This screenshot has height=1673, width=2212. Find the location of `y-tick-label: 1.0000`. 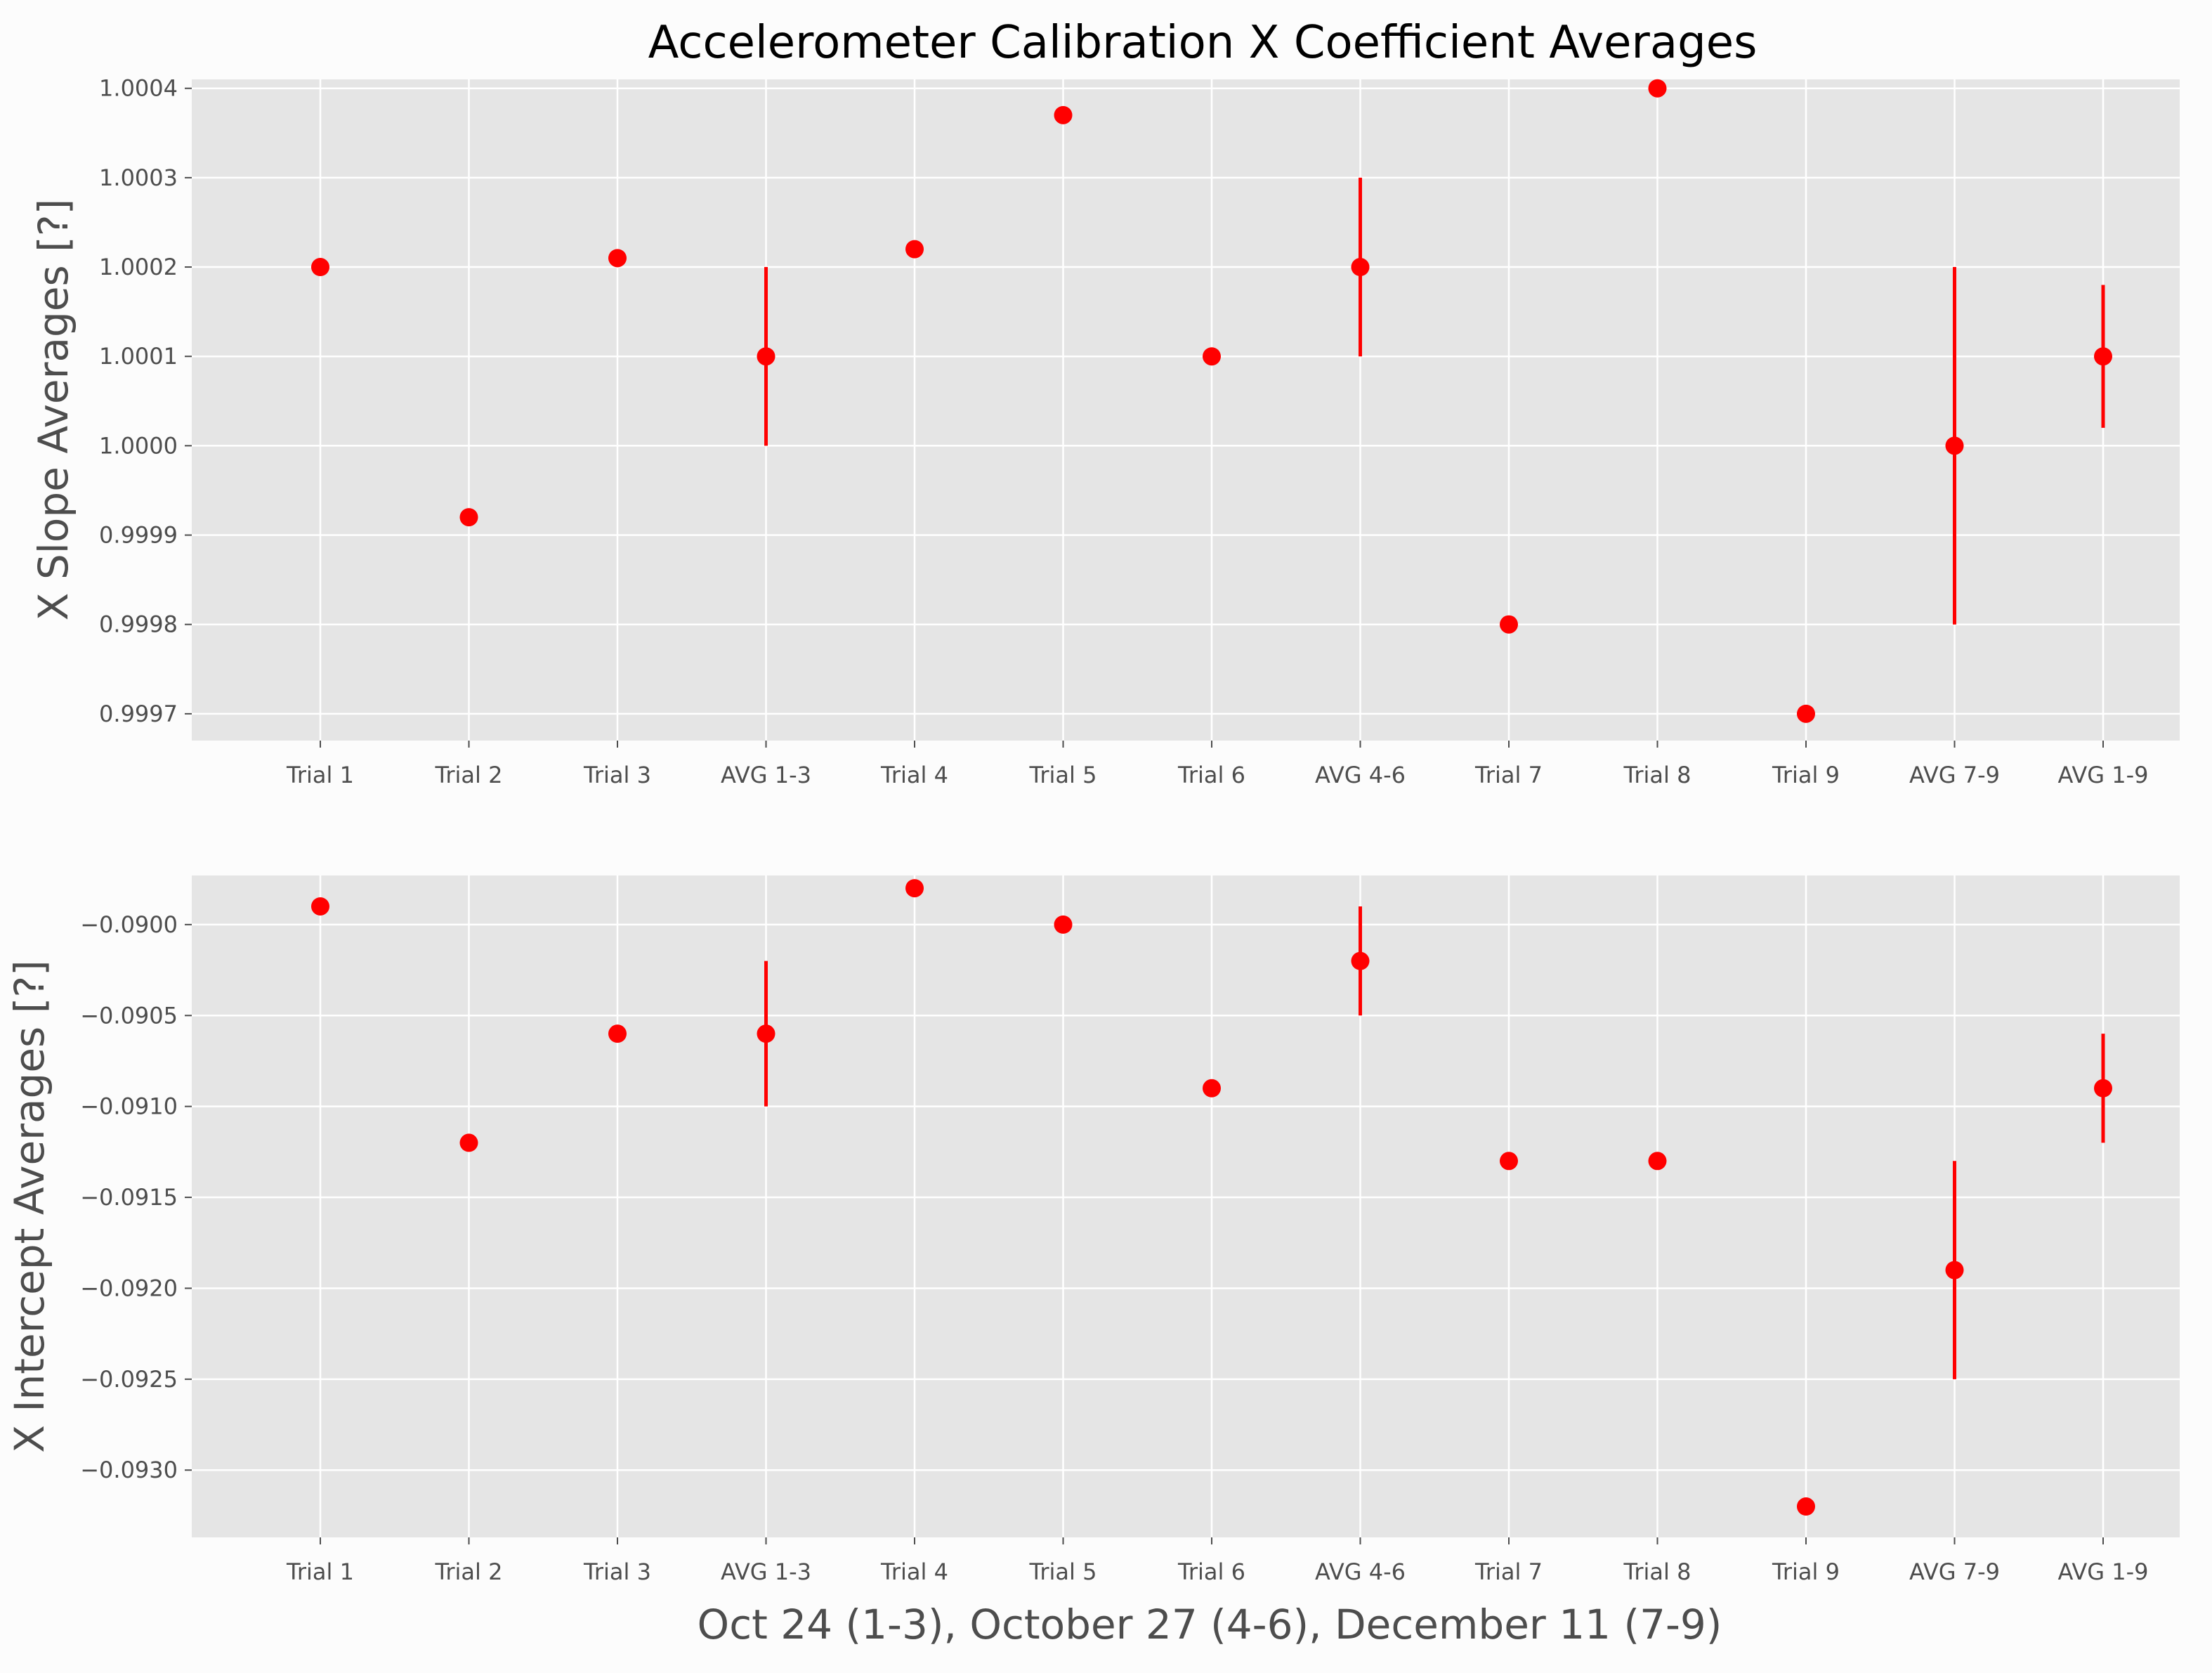

y-tick-label: 1.0000 is located at coordinates (138, 446).